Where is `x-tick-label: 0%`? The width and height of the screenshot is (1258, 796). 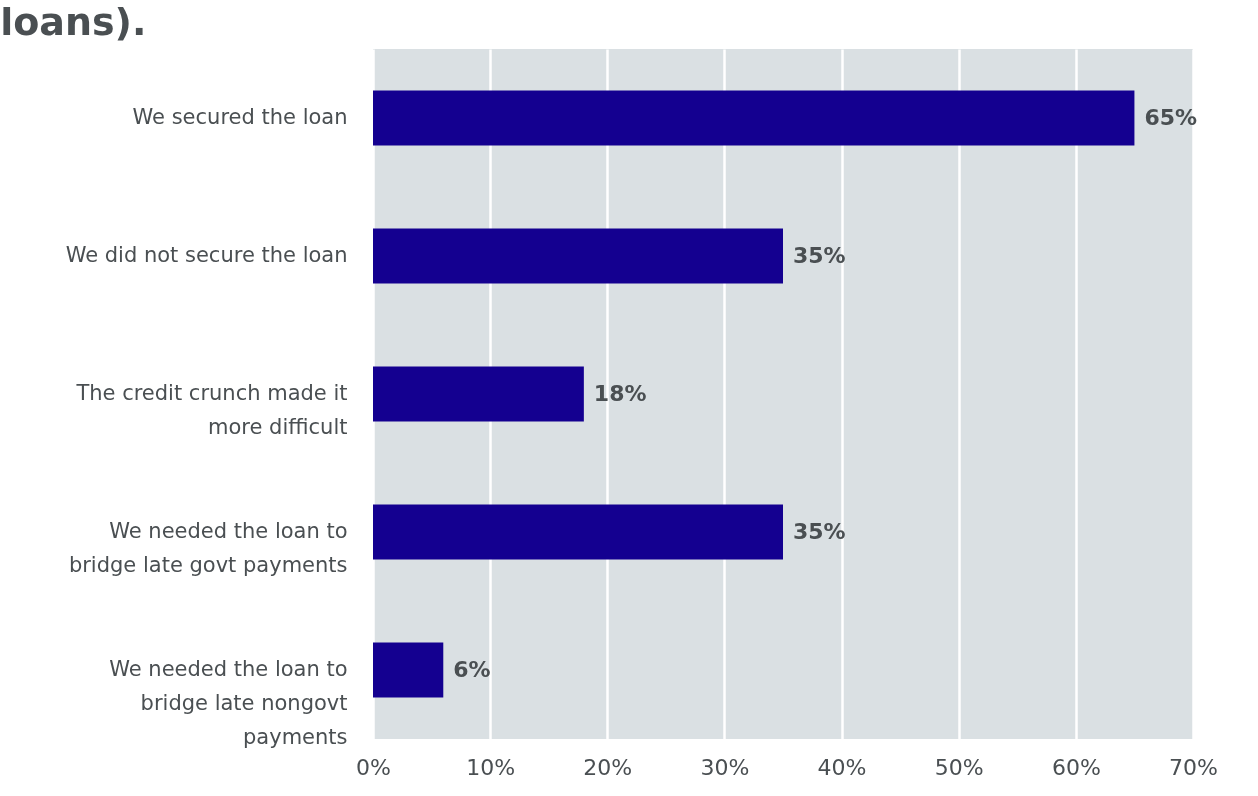
x-tick-label: 0% is located at coordinates (373, 767).